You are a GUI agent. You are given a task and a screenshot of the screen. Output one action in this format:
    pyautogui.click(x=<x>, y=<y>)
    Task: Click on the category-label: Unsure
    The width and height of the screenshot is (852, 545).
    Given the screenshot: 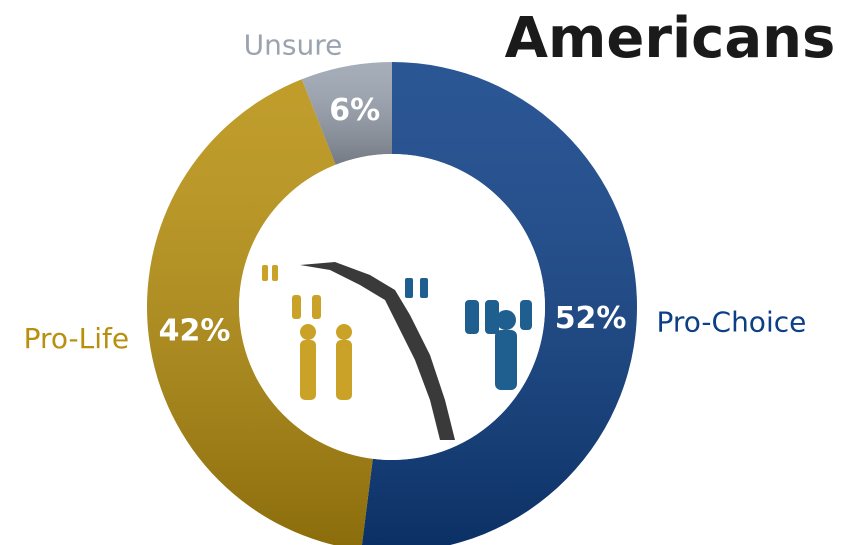 What is the action you would take?
    pyautogui.click(x=293, y=45)
    